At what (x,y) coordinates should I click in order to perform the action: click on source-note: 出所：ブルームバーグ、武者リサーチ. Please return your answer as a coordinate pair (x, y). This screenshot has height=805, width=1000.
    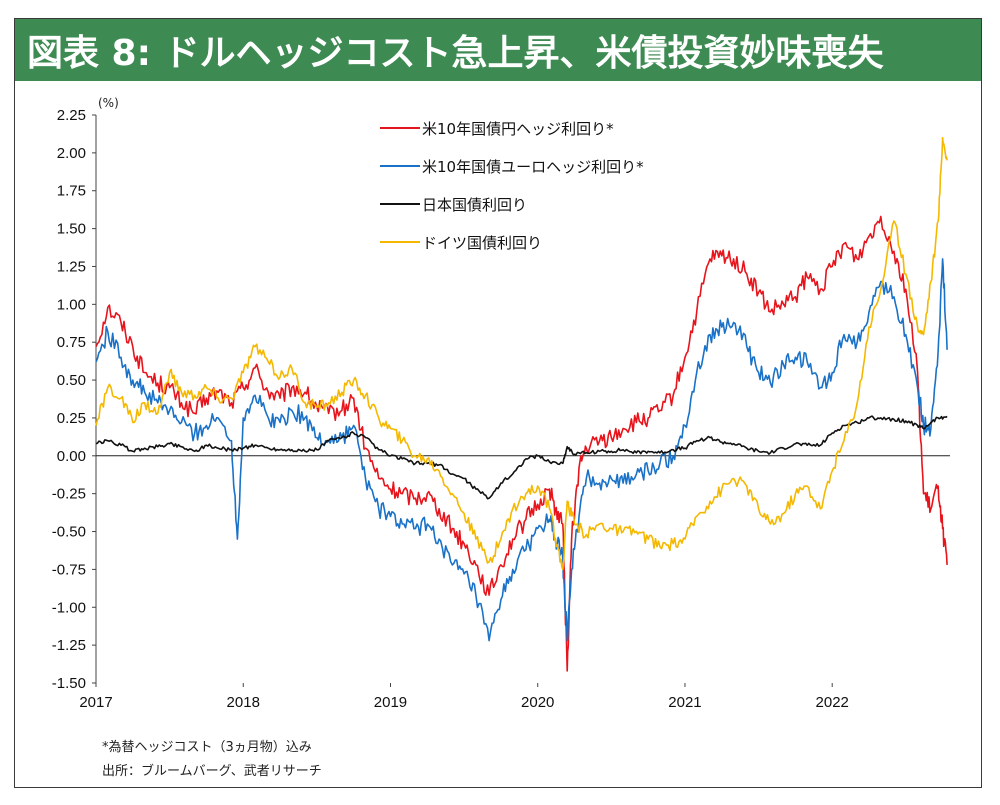
    Looking at the image, I should click on (212, 771).